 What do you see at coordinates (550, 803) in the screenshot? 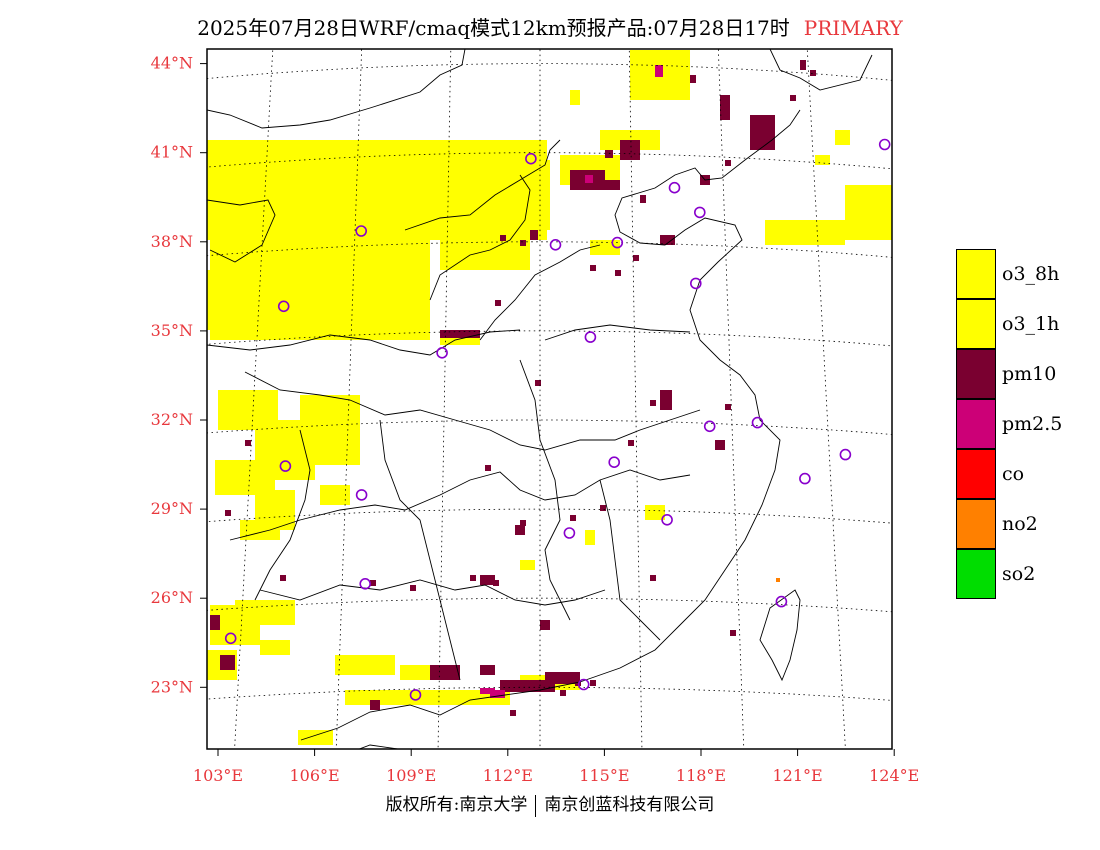
I see `copyright-notice: 版权所有:南京大学 南京创蓝科技有限公司` at bounding box center [550, 803].